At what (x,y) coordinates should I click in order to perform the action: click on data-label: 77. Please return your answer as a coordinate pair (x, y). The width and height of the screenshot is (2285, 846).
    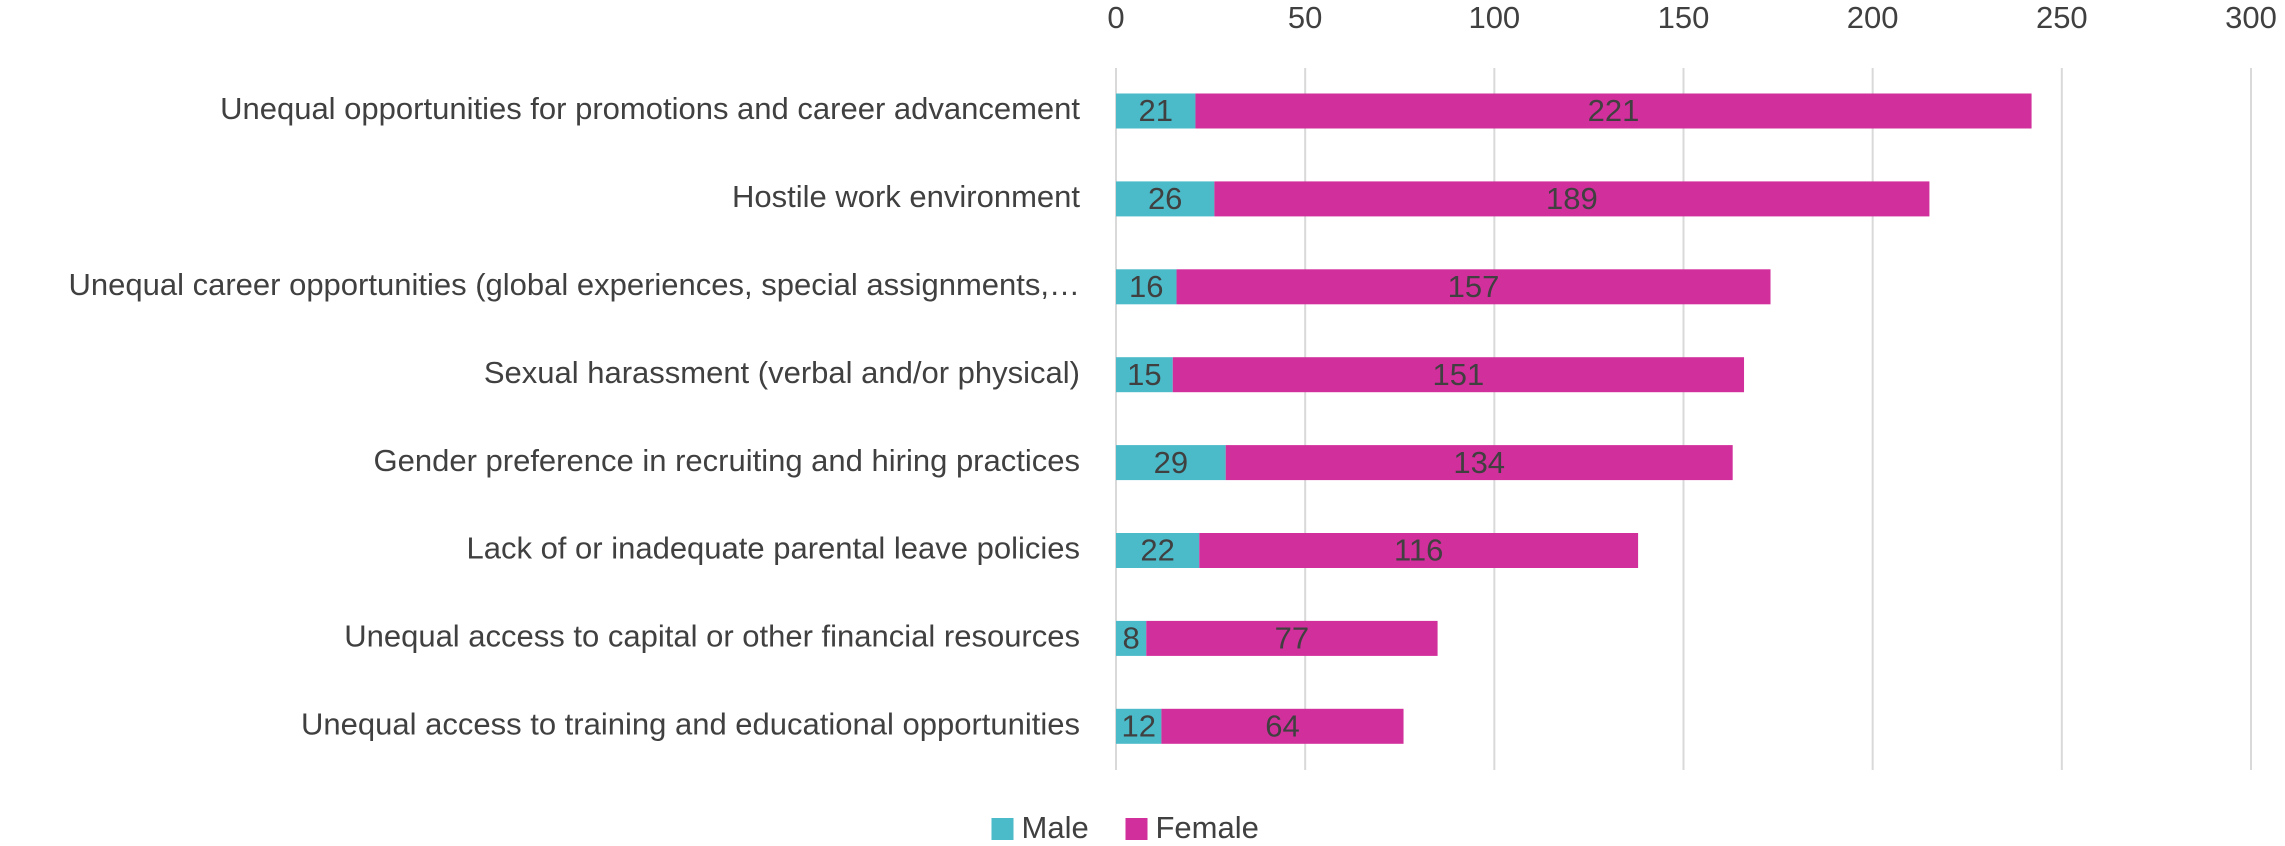
    Looking at the image, I should click on (1292, 638).